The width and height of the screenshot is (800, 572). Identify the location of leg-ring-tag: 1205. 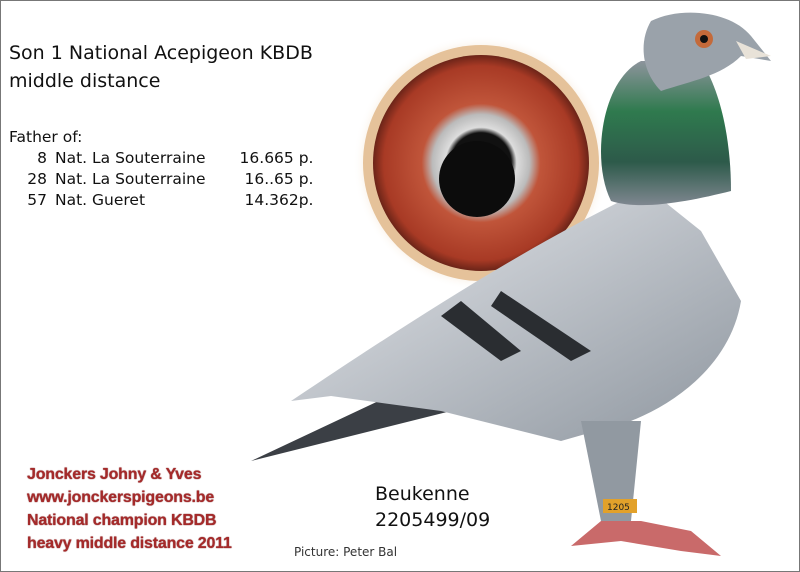
(618, 508).